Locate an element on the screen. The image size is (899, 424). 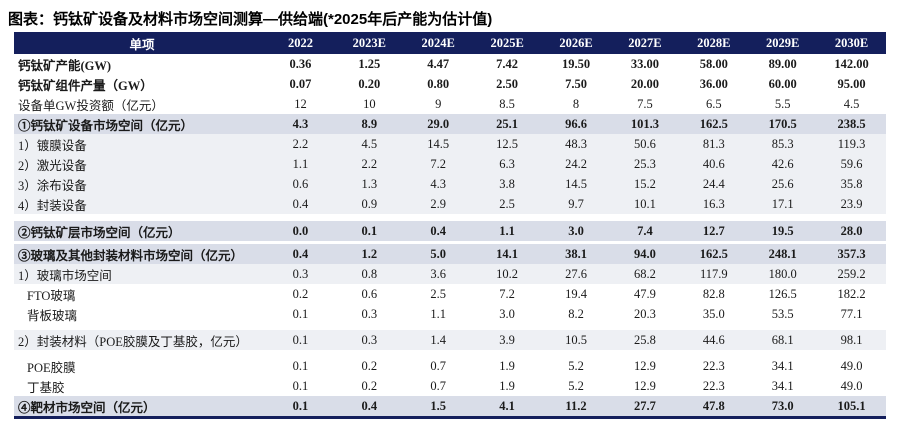
column-header-year: 2022 is located at coordinates (300, 42).